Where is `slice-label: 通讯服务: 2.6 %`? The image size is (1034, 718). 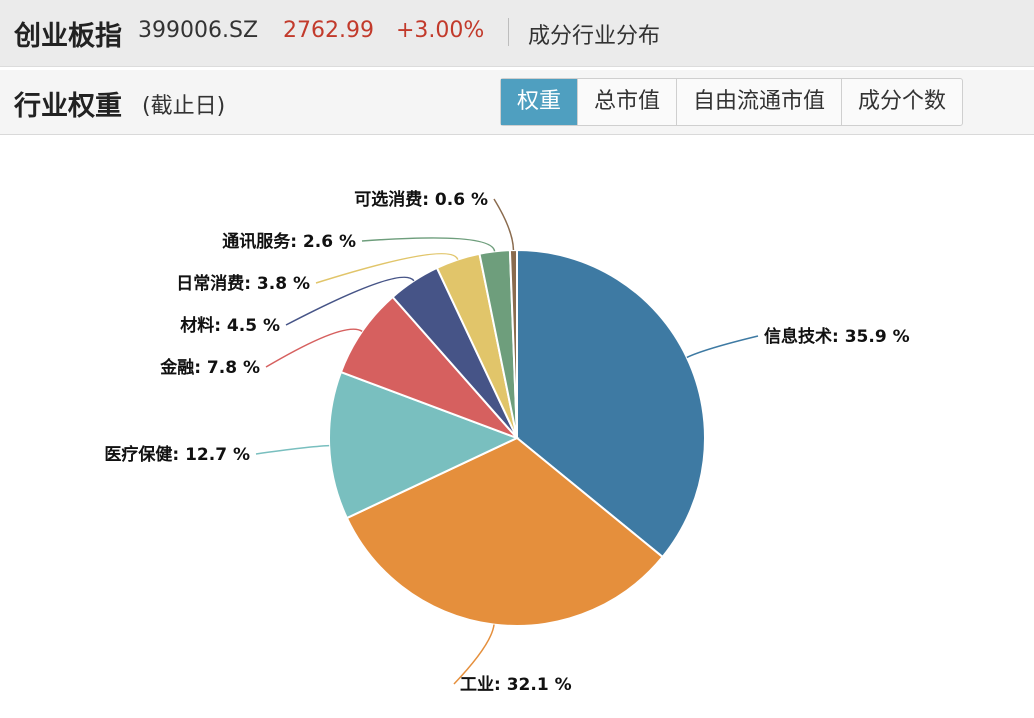
slice-label: 通讯服务: 2.6 % is located at coordinates (289, 241).